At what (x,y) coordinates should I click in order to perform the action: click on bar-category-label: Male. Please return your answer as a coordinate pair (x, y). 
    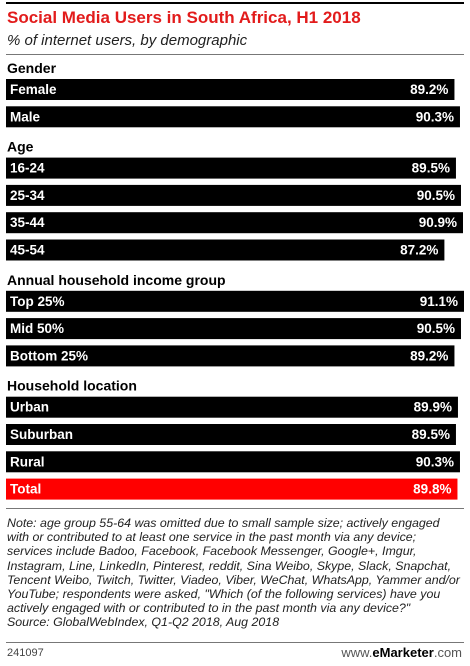
    Looking at the image, I should click on (25, 116).